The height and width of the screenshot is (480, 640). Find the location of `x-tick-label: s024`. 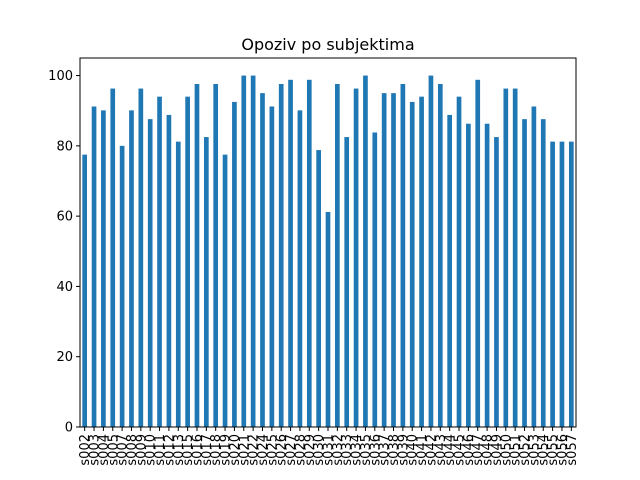

x-tick-label: s024 is located at coordinates (263, 450).